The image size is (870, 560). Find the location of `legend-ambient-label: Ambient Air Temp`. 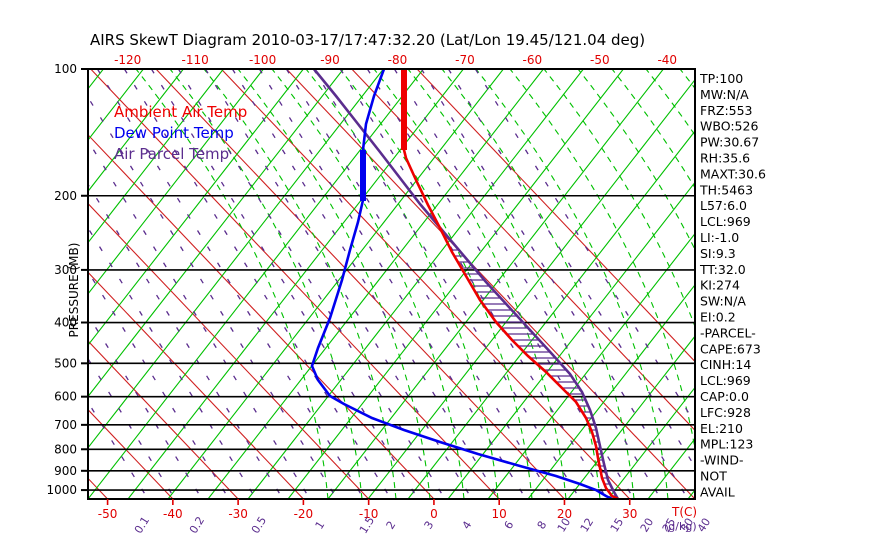

legend-ambient-label: Ambient Air Temp is located at coordinates (180, 112).